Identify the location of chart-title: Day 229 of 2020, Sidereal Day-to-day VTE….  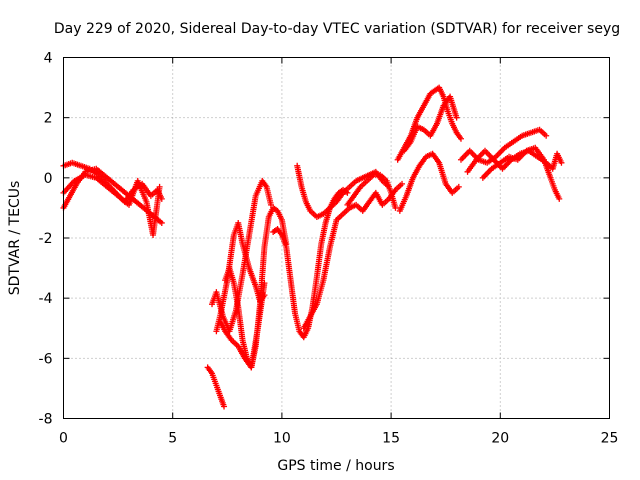
(337, 29).